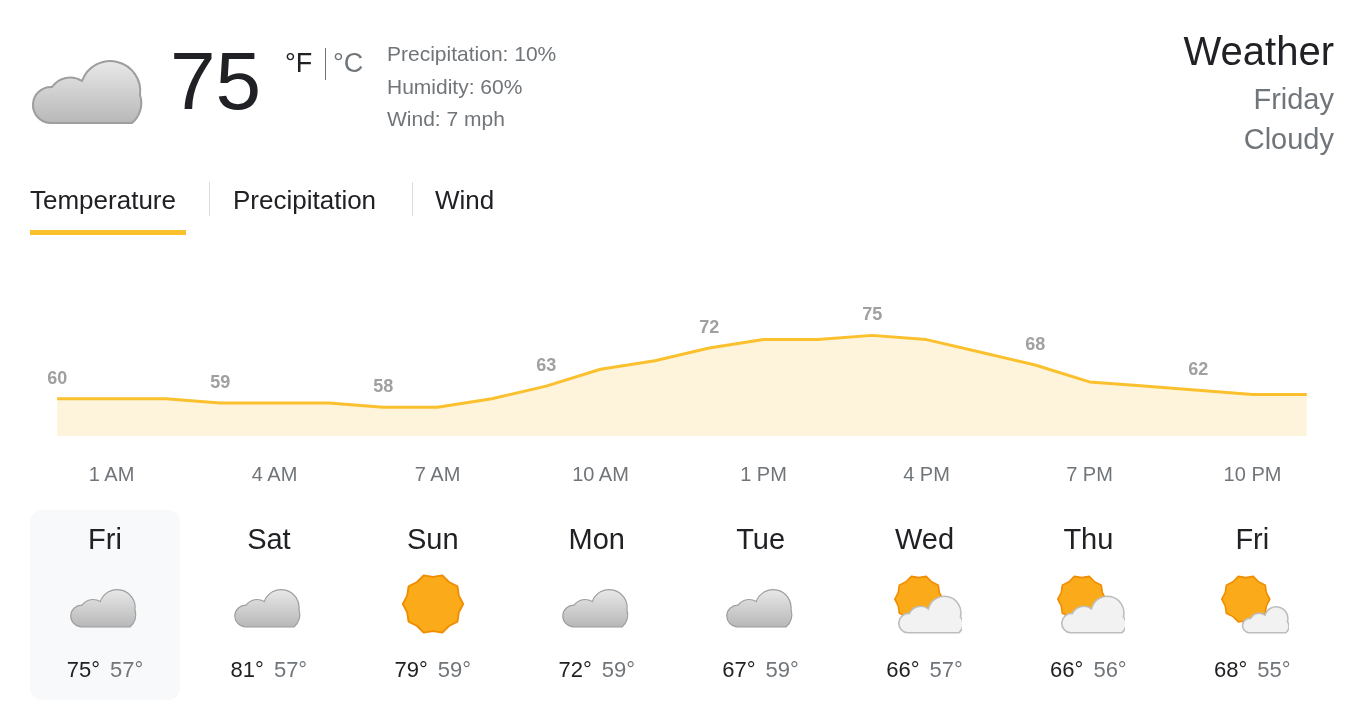  I want to click on category-label: Thu, so click(1088, 539).